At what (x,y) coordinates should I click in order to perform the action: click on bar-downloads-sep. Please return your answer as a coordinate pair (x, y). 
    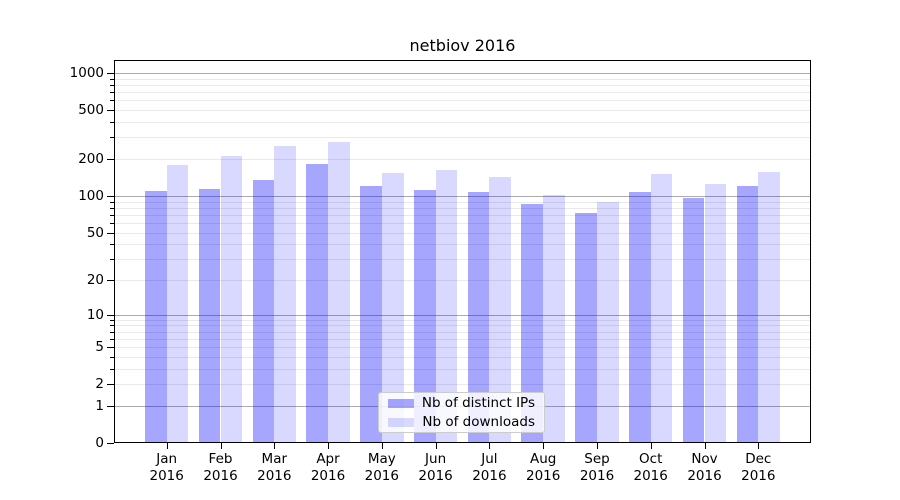
    Looking at the image, I should click on (608, 321).